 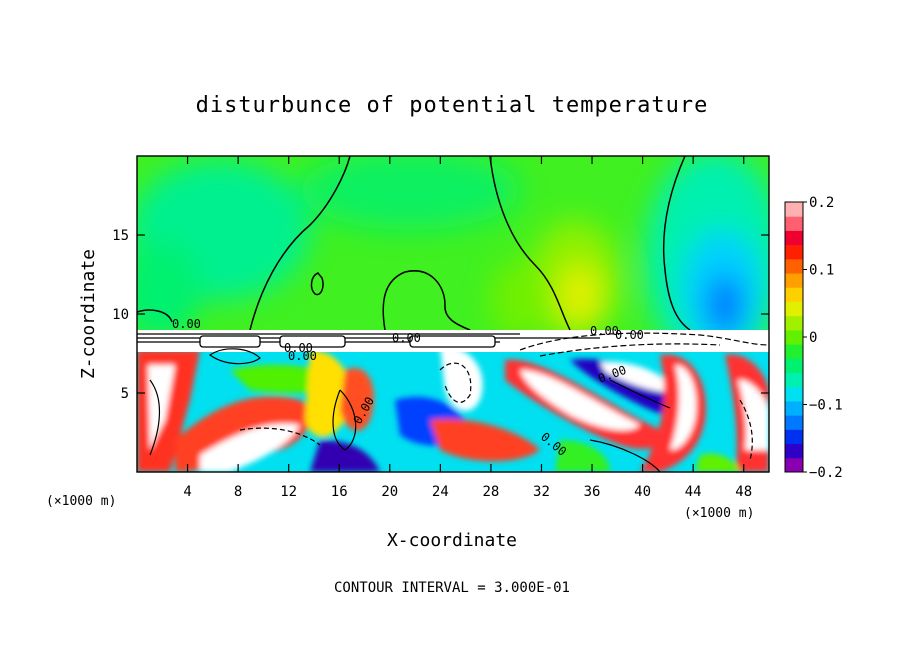 I want to click on boundary-band, so click(x=453, y=366).